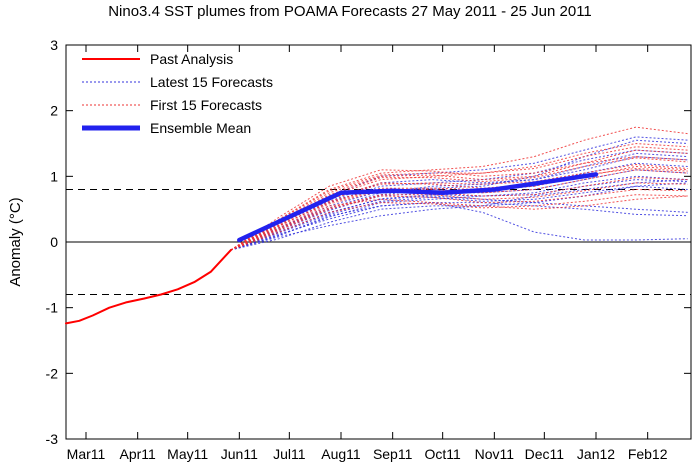 The image size is (700, 464). What do you see at coordinates (54, 111) in the screenshot?
I see `y-tick-label: 2` at bounding box center [54, 111].